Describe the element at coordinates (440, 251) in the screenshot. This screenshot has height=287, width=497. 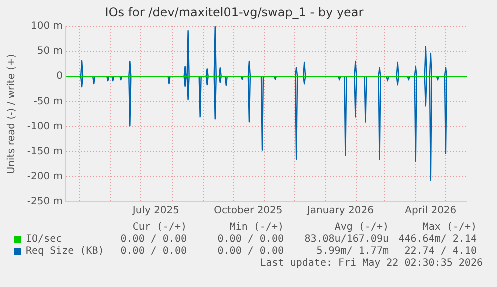
I see `text: 22.74 / 4.10` at that location.